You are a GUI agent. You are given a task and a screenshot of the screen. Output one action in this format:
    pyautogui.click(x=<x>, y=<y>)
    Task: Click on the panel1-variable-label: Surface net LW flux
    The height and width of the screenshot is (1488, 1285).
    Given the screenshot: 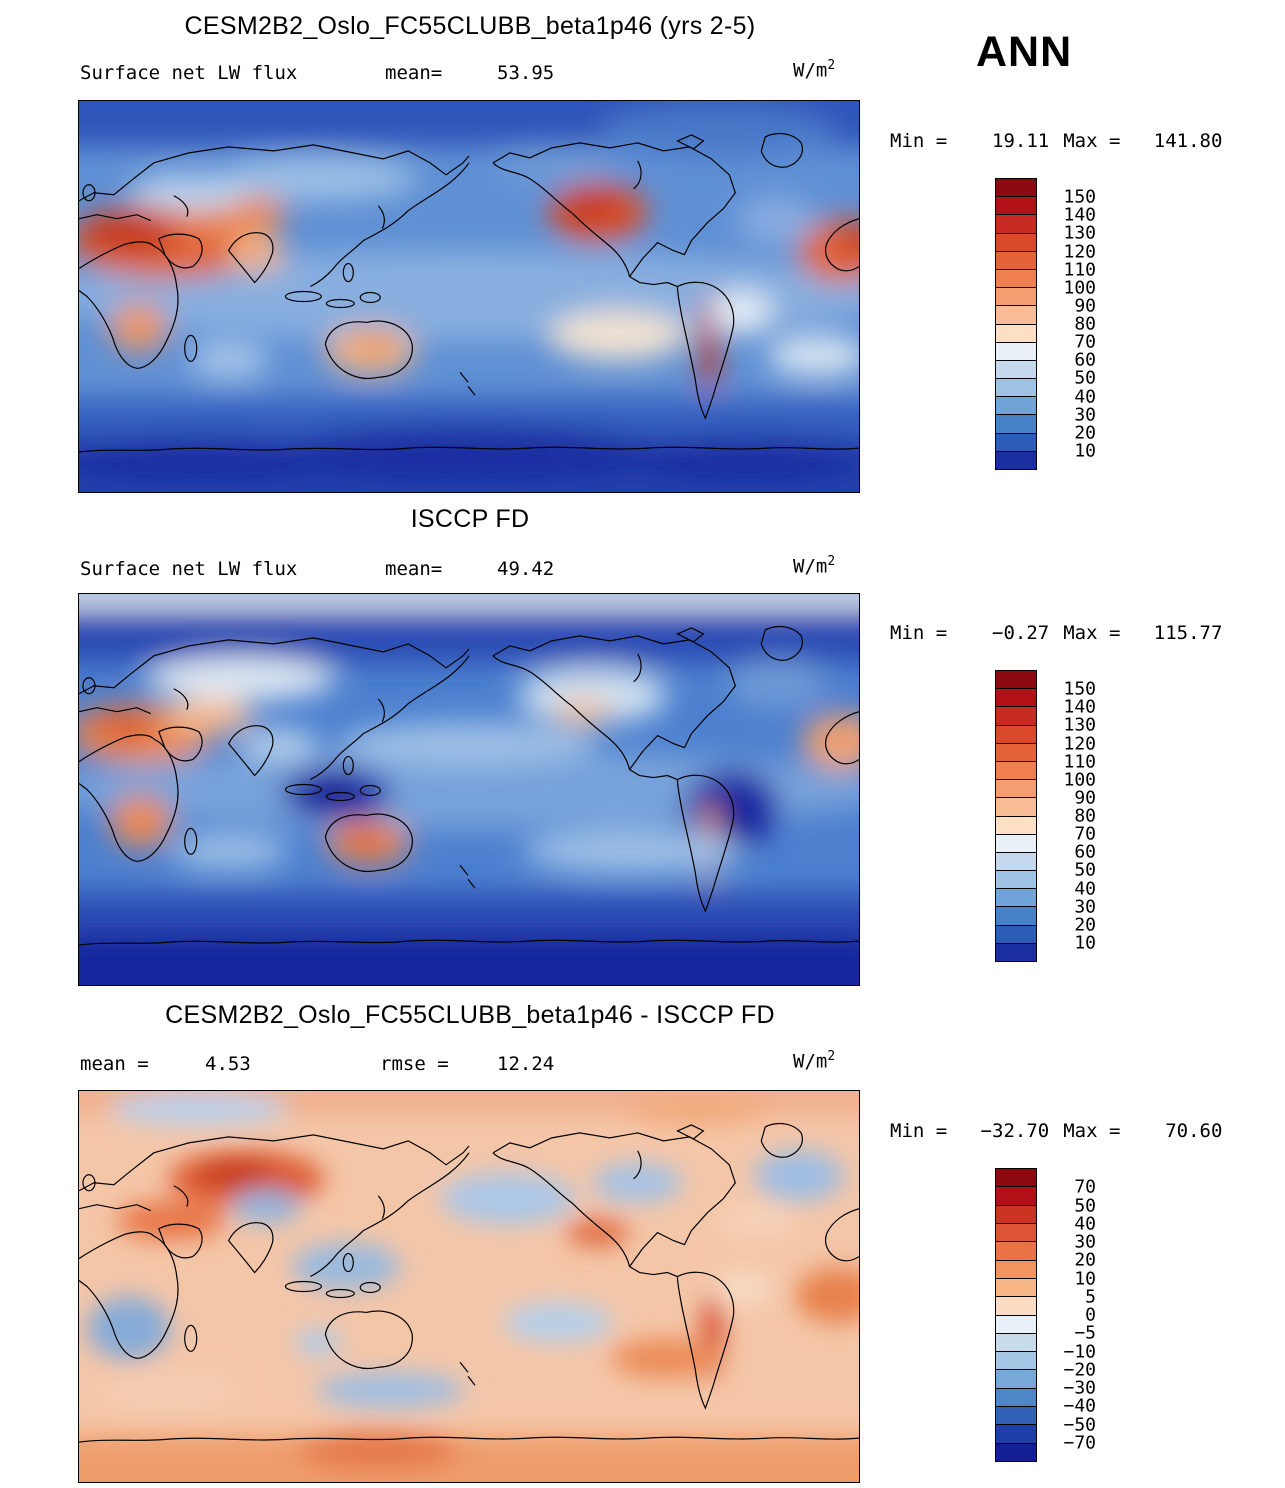 What is the action you would take?
    pyautogui.click(x=189, y=73)
    